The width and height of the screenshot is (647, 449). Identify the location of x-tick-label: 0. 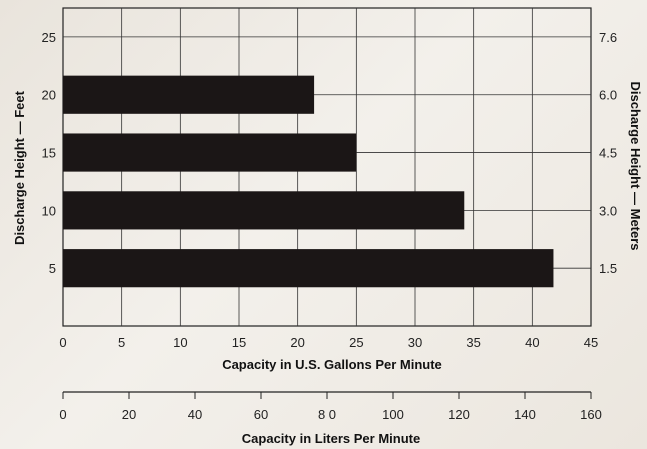
(62, 342).